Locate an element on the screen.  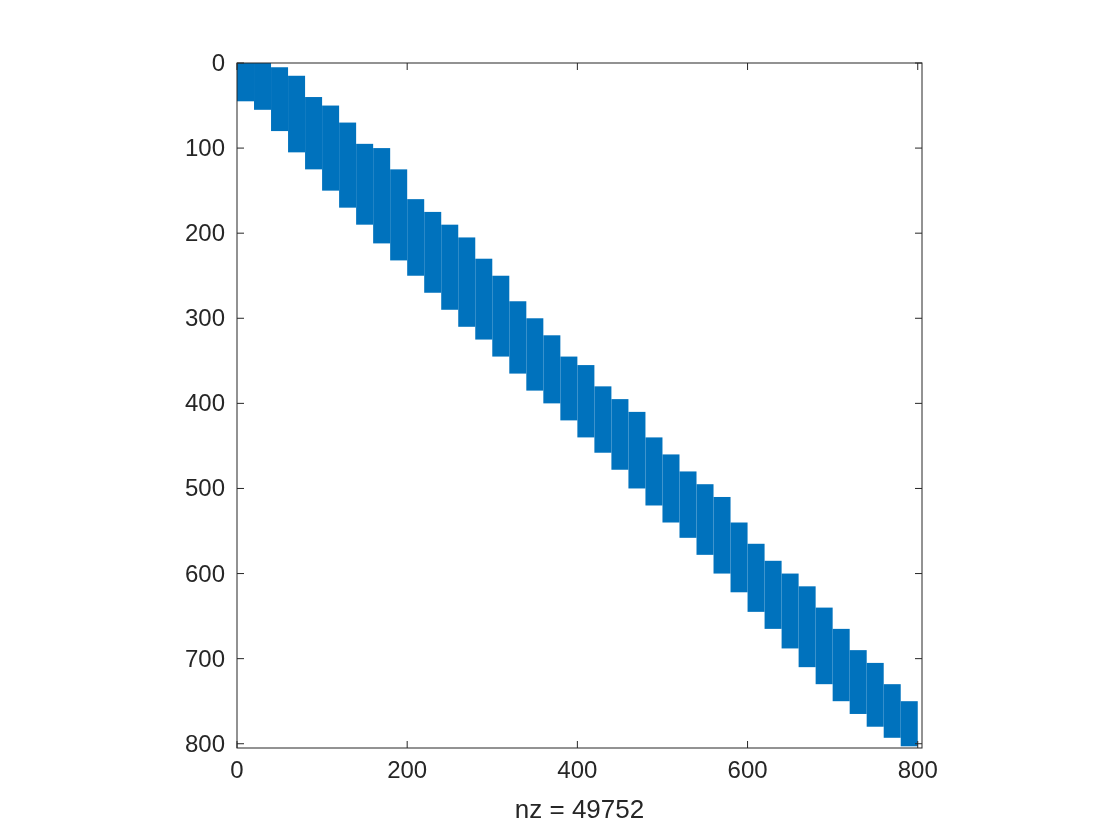
x-tick-label: 400 is located at coordinates (577, 769).